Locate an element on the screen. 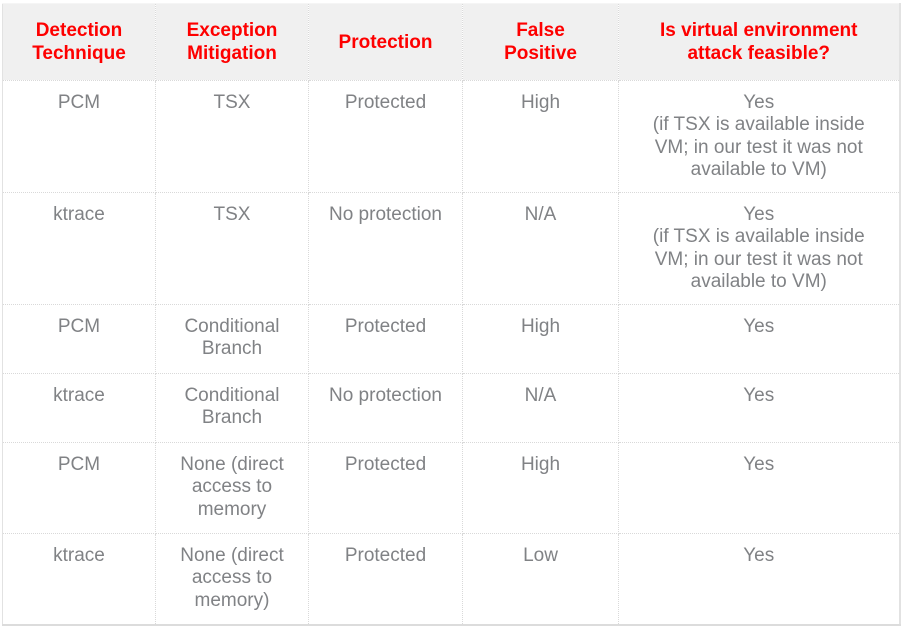 This screenshot has height=627, width=907. table-cell: Low is located at coordinates (540, 579).